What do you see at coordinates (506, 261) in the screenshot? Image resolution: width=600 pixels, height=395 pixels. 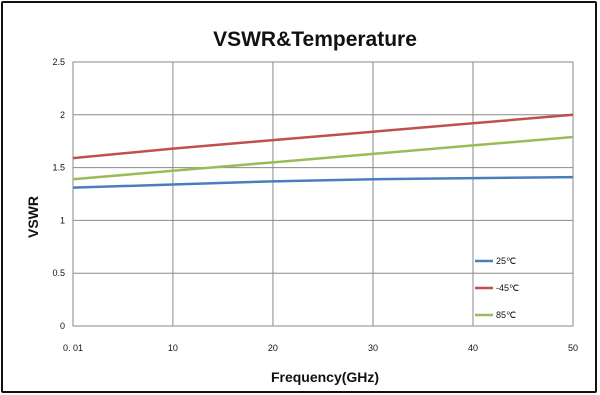 I see `legend-label: 25℃` at bounding box center [506, 261].